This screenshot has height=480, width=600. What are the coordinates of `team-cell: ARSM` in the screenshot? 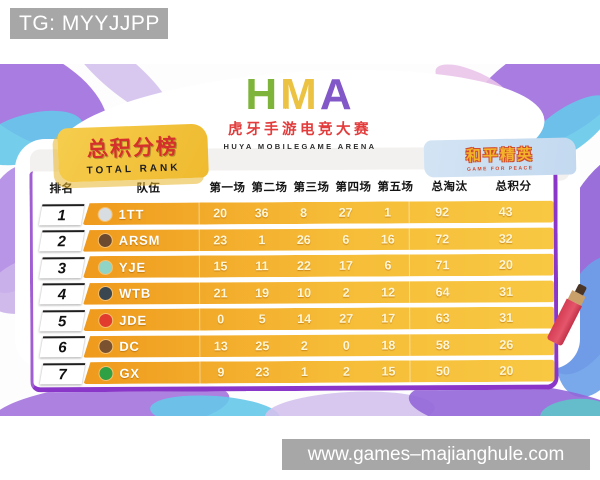 It's located at (141, 240).